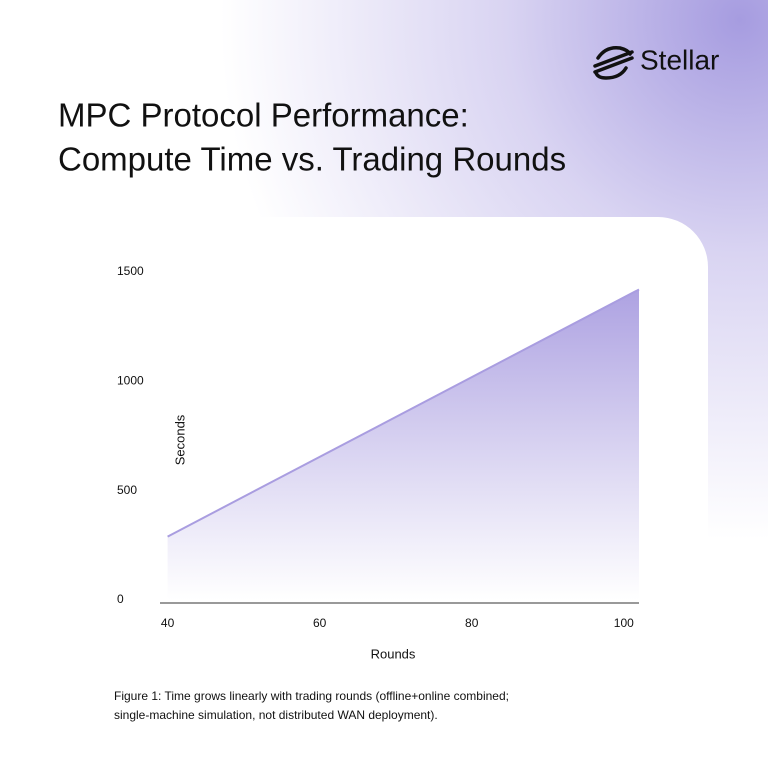 The height and width of the screenshot is (768, 768). I want to click on y-axis-label: Seconds, so click(179, 439).